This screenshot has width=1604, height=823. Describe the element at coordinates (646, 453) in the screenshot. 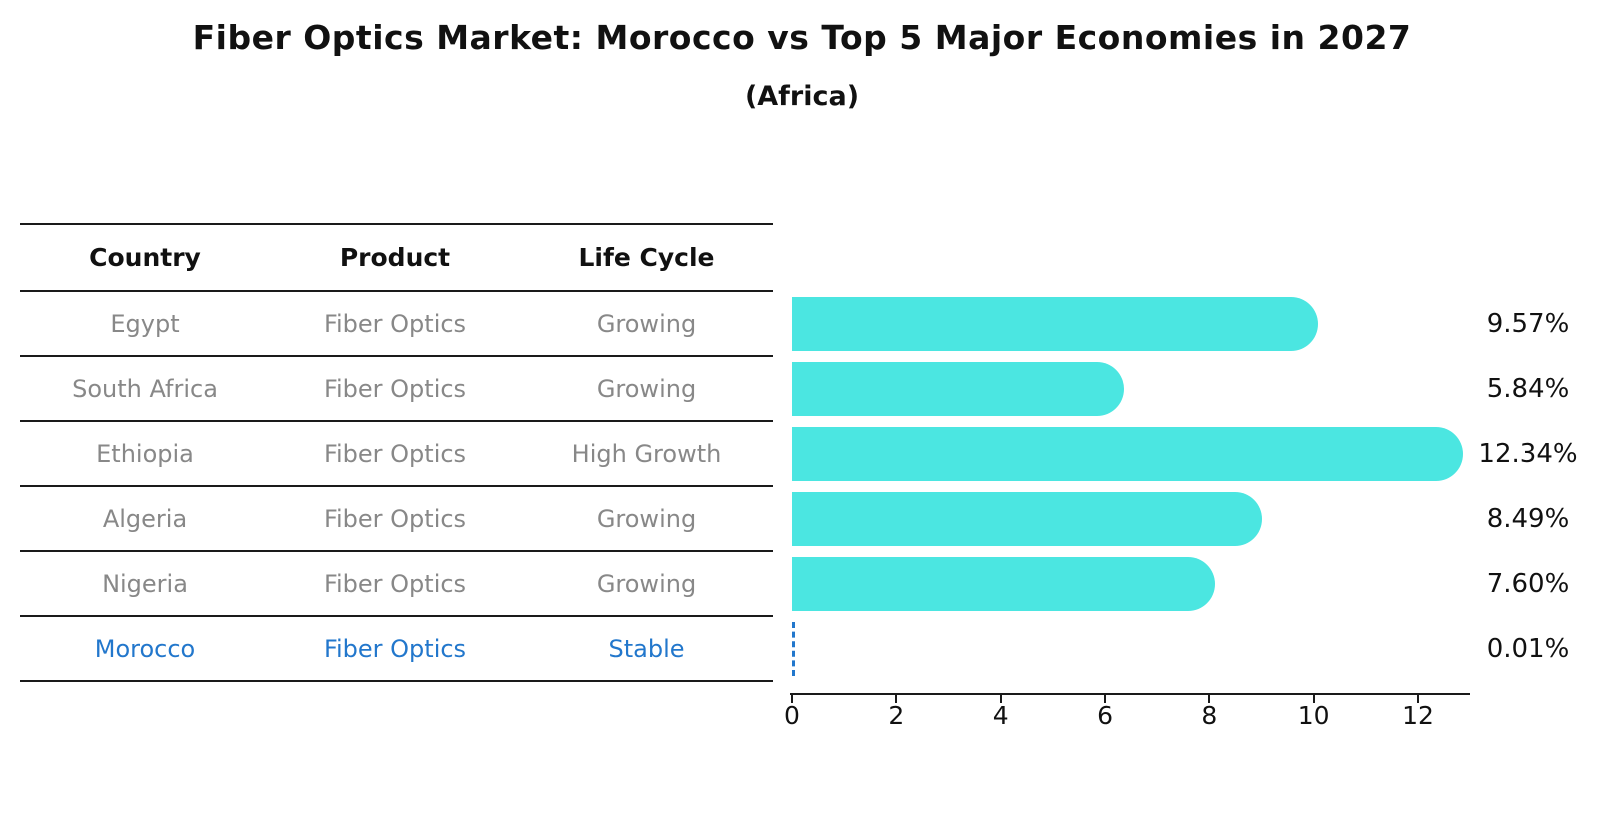

I see `life-cycle-cell: High Growth` at that location.